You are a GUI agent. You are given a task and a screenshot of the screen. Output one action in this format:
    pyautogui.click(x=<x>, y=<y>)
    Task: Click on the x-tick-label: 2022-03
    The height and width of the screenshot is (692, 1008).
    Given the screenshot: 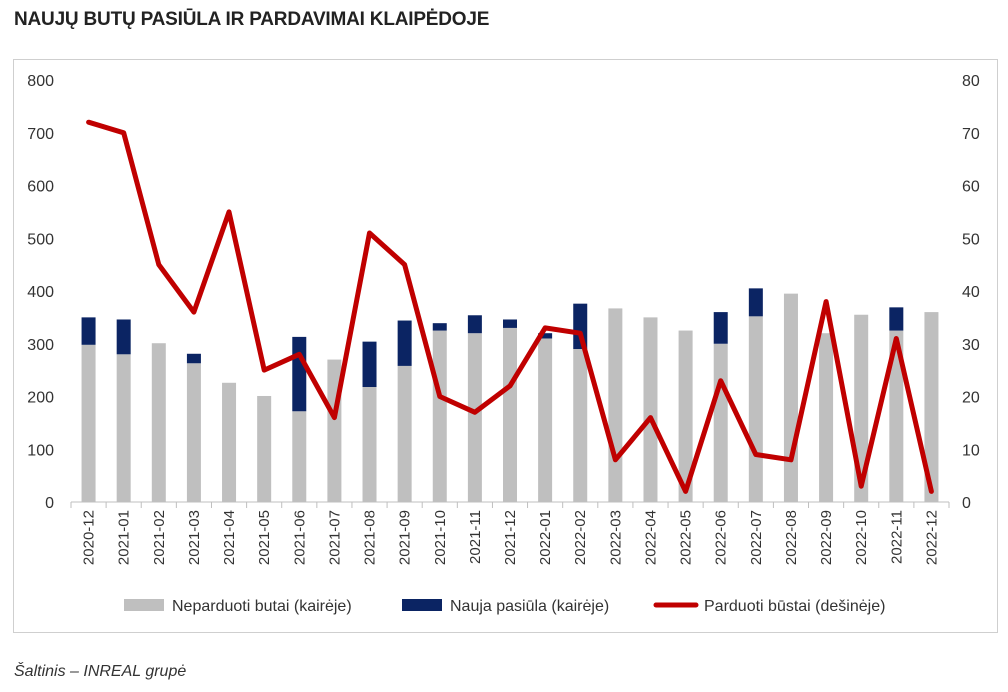 What is the action you would take?
    pyautogui.click(x=615, y=537)
    